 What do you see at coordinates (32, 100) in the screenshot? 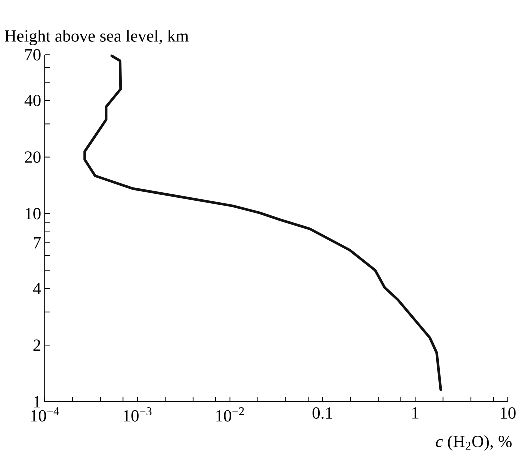
I see `y-tick-label: 40` at bounding box center [32, 100].